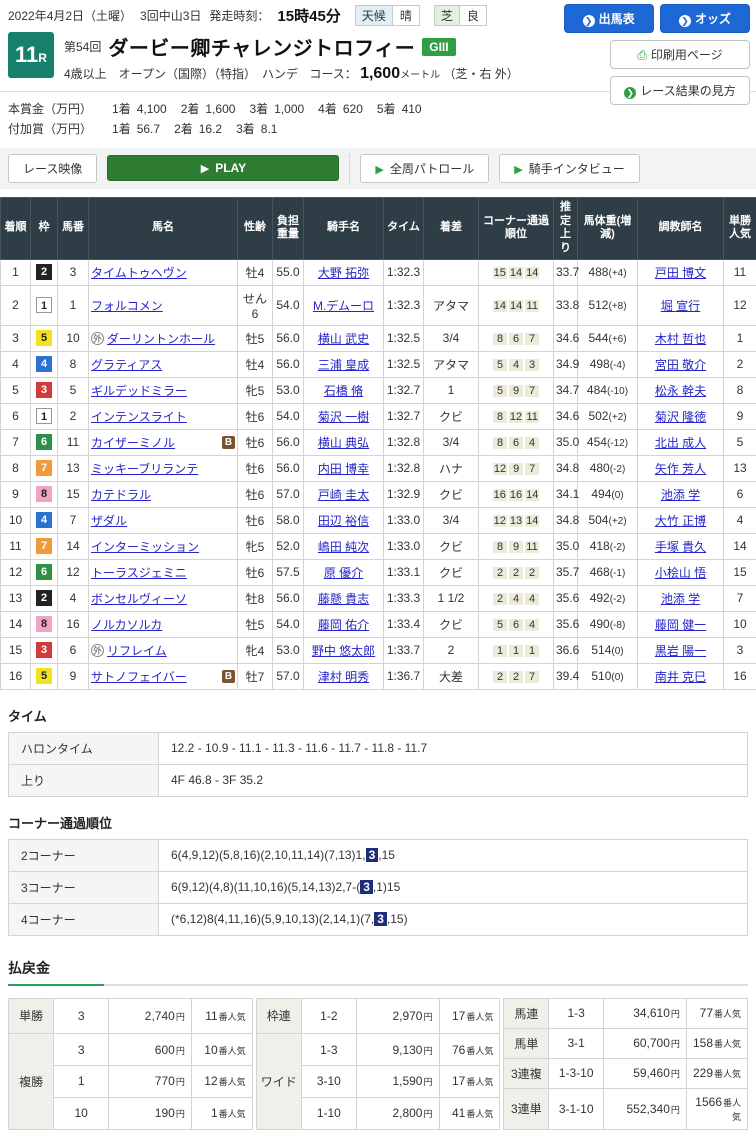 This screenshot has height=1144, width=756. I want to click on payout-amount-cell: 770円, so click(150, 1082).